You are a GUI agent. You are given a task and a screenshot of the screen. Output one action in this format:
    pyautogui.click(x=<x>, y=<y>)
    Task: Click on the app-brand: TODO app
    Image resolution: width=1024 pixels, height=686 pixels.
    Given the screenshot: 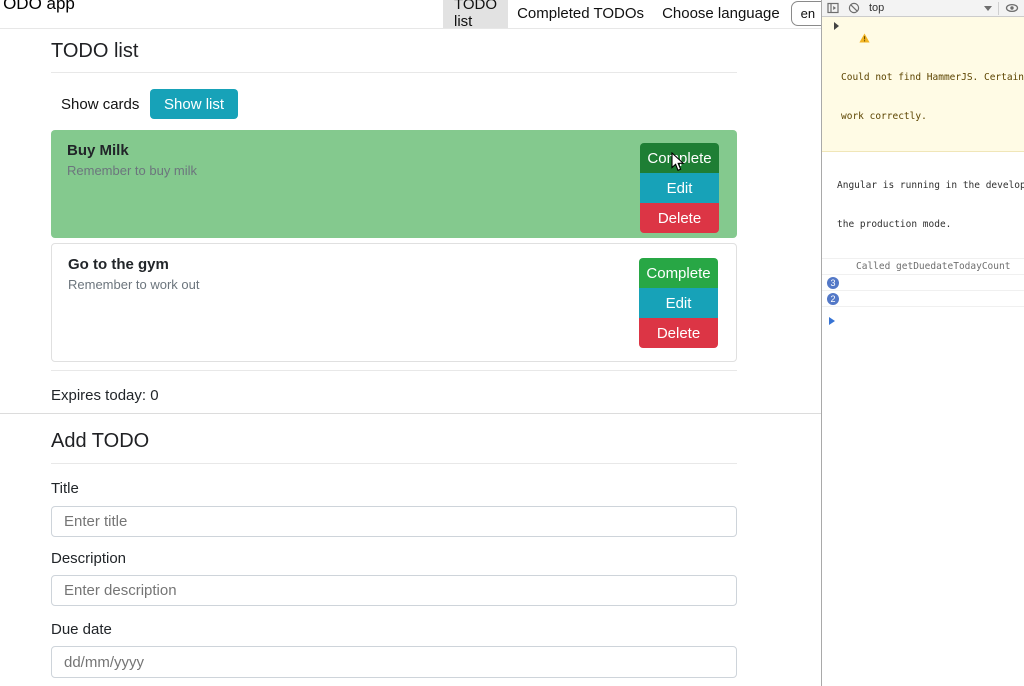 What is the action you would take?
    pyautogui.click(x=37, y=6)
    